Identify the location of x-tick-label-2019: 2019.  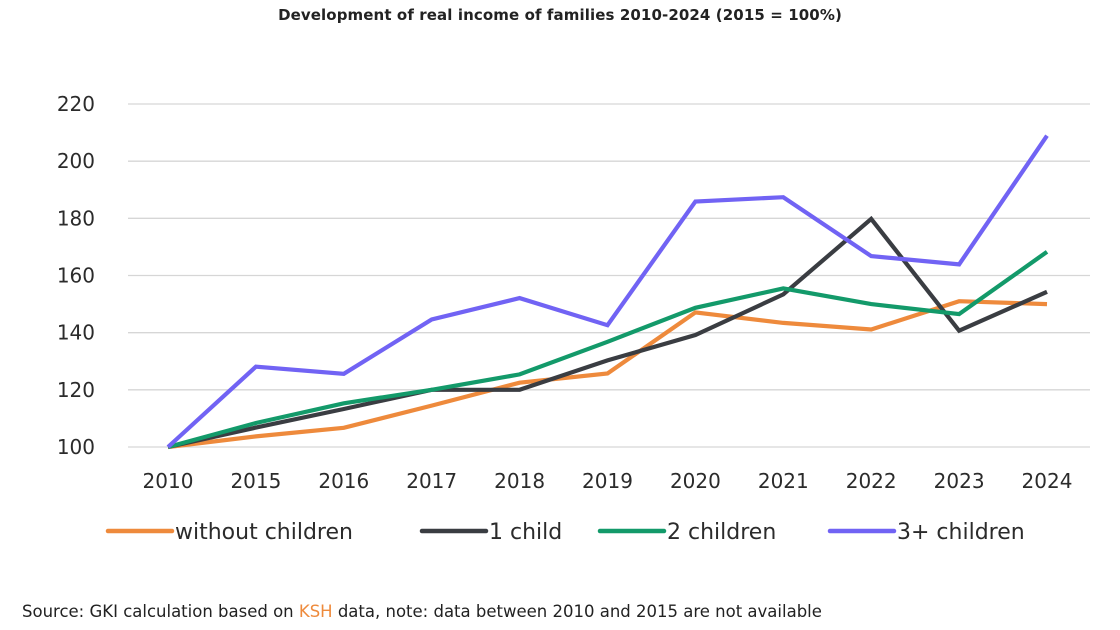
(607, 481).